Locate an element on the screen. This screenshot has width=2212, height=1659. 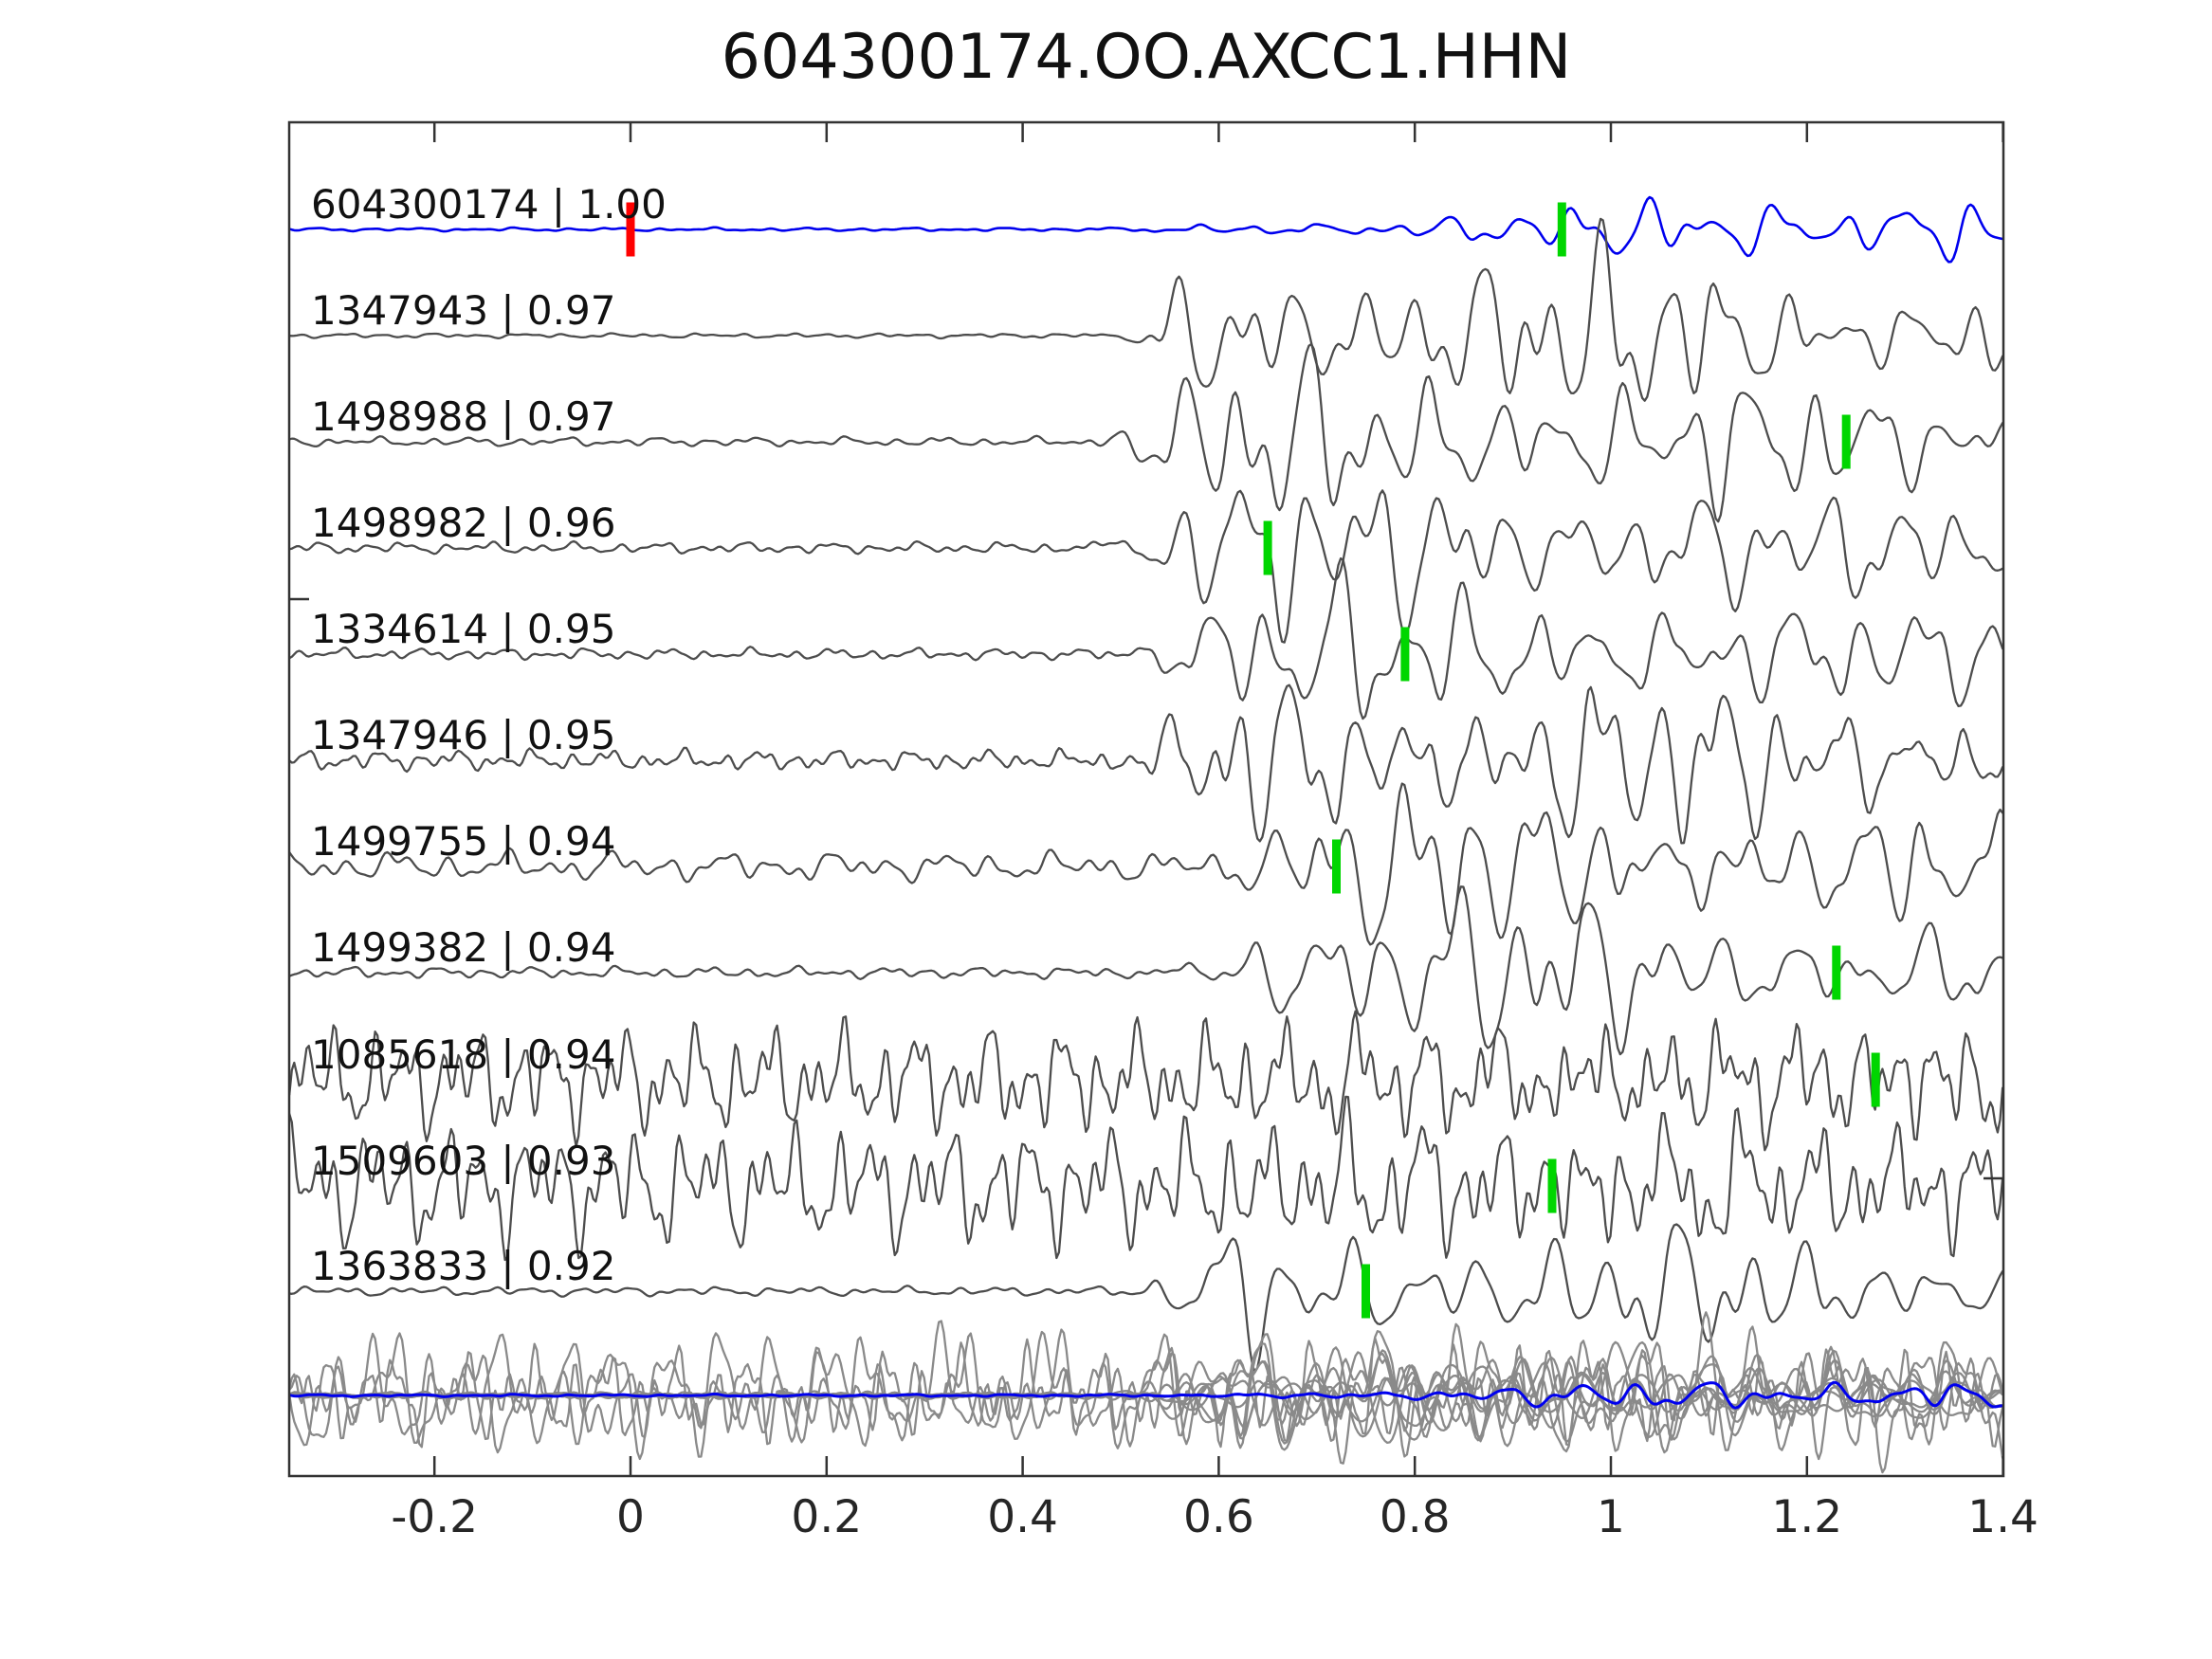
x-tick-label: 1.4 is located at coordinates (2003, 1517).